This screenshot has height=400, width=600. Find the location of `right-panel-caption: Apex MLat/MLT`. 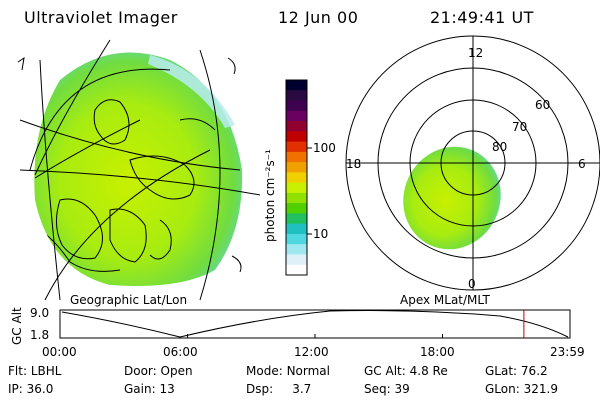

right-panel-caption: Apex MLat/MLT is located at coordinates (445, 300).